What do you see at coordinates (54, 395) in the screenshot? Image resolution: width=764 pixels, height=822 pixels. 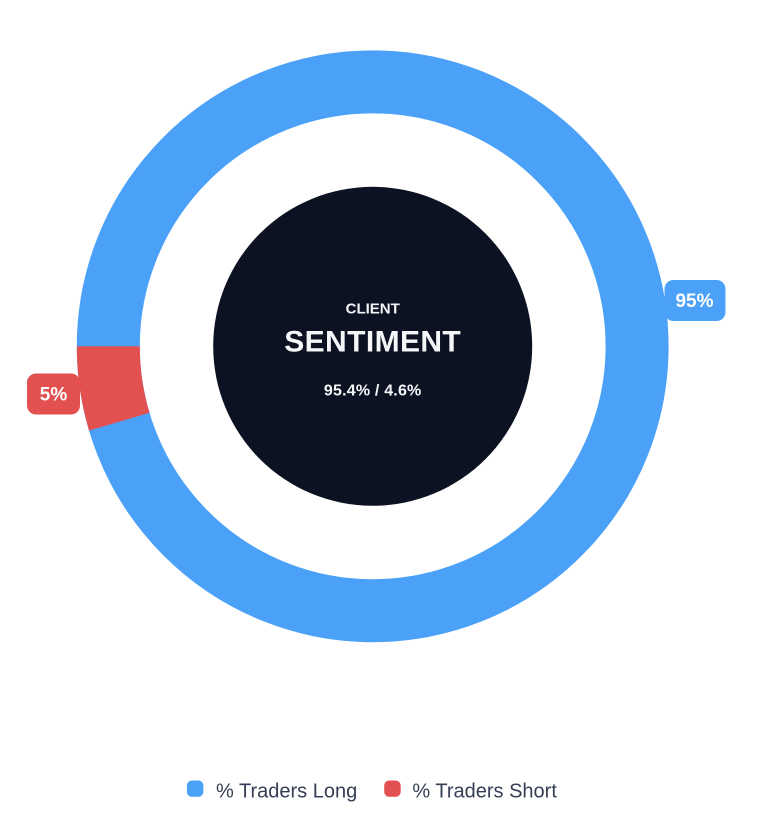 I see `svg-text: 5%` at bounding box center [54, 395].